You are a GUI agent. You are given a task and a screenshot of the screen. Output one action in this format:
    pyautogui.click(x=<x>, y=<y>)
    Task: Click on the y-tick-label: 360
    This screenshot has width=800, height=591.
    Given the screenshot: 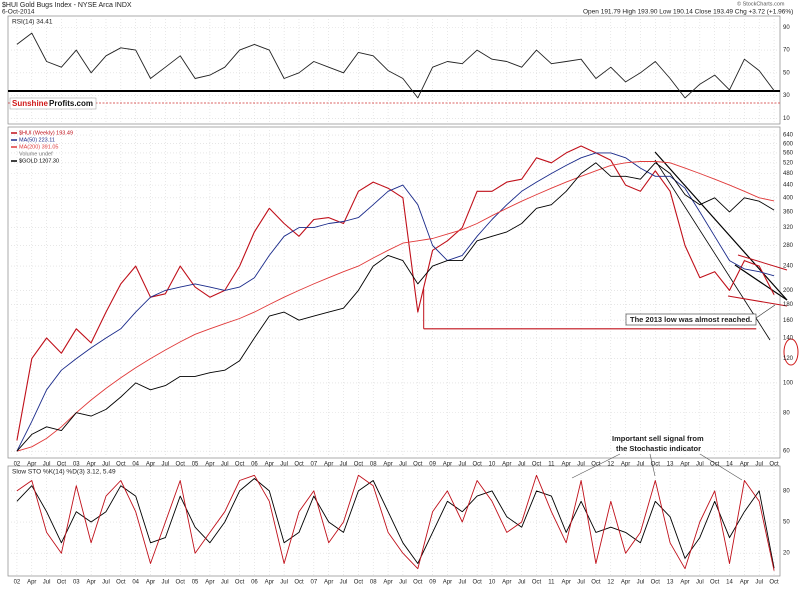 What is the action you would take?
    pyautogui.click(x=788, y=212)
    